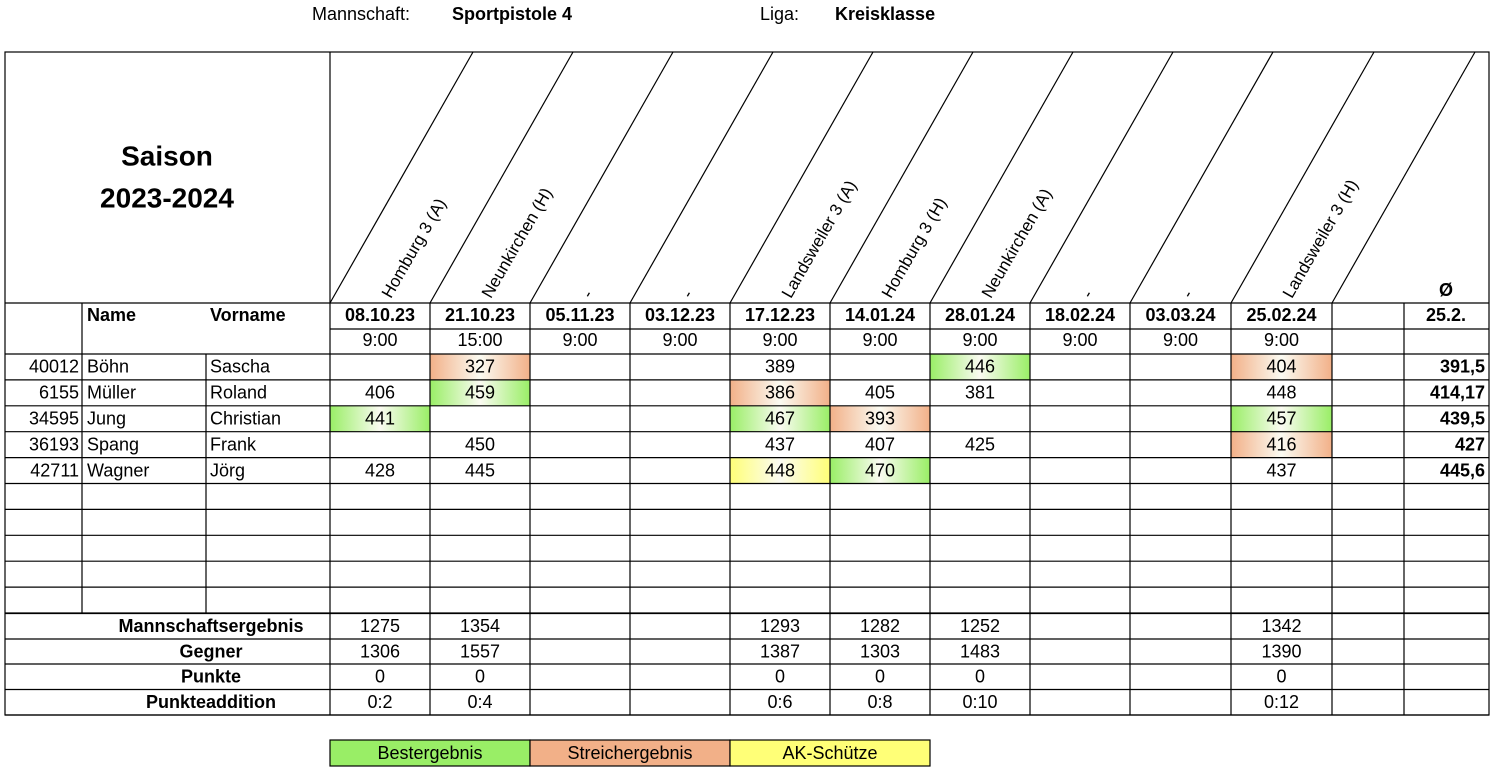 This screenshot has width=1494, height=771. What do you see at coordinates (227, 470) in the screenshot?
I see `player-first-name: Jörg` at bounding box center [227, 470].